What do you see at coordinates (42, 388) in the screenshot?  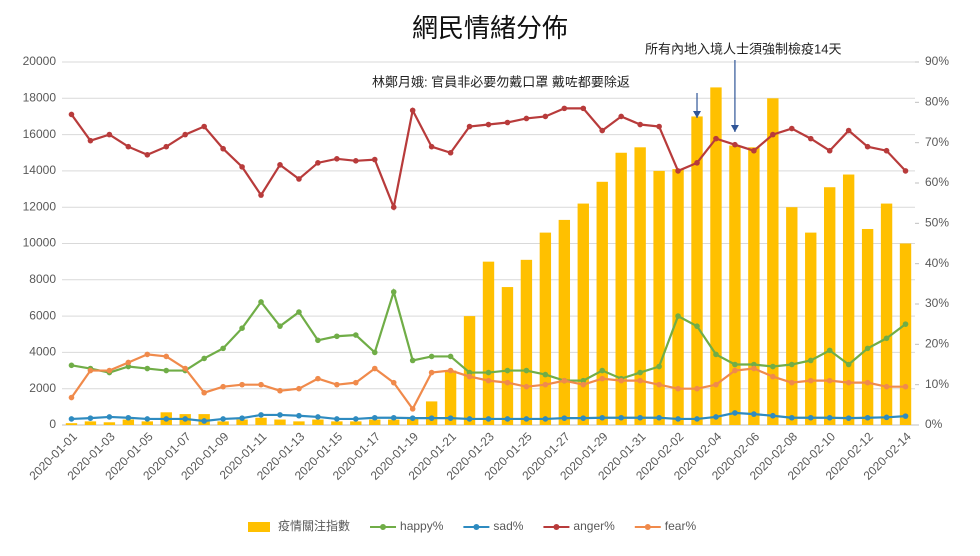 I see `y-tick-label: 2000` at bounding box center [42, 388].